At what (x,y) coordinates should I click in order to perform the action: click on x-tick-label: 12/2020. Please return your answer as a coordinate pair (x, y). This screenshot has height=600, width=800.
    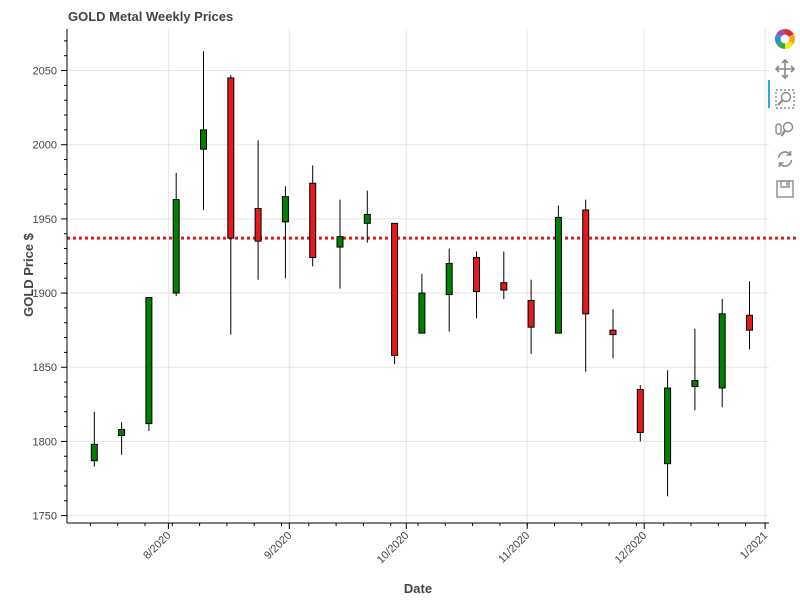
    Looking at the image, I should click on (631, 548).